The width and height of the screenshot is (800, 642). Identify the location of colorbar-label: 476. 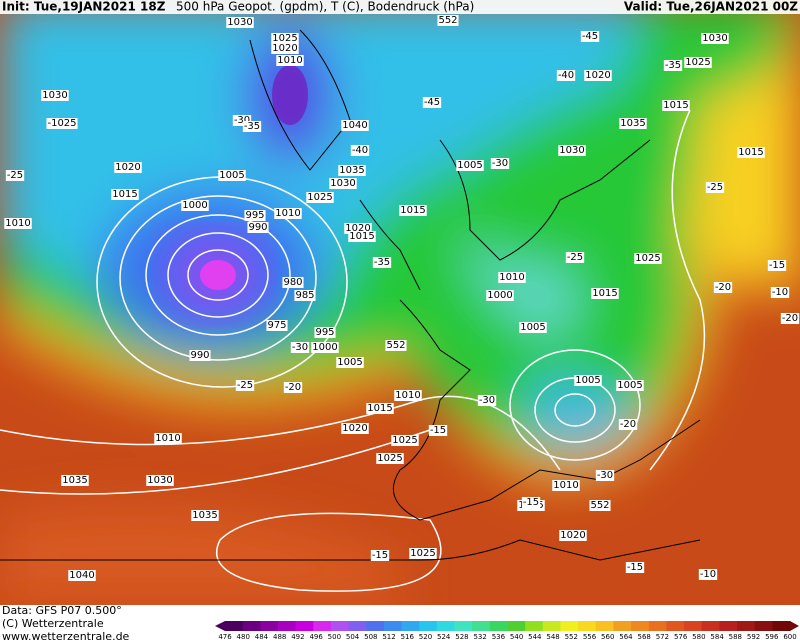
(225, 637).